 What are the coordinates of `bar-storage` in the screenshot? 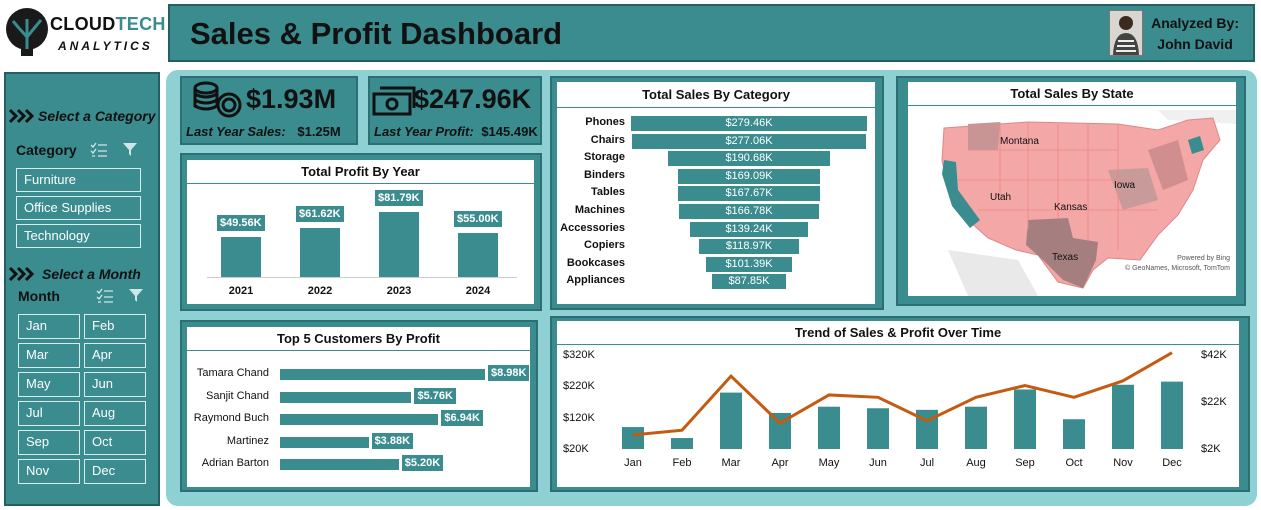 It's located at (749, 159).